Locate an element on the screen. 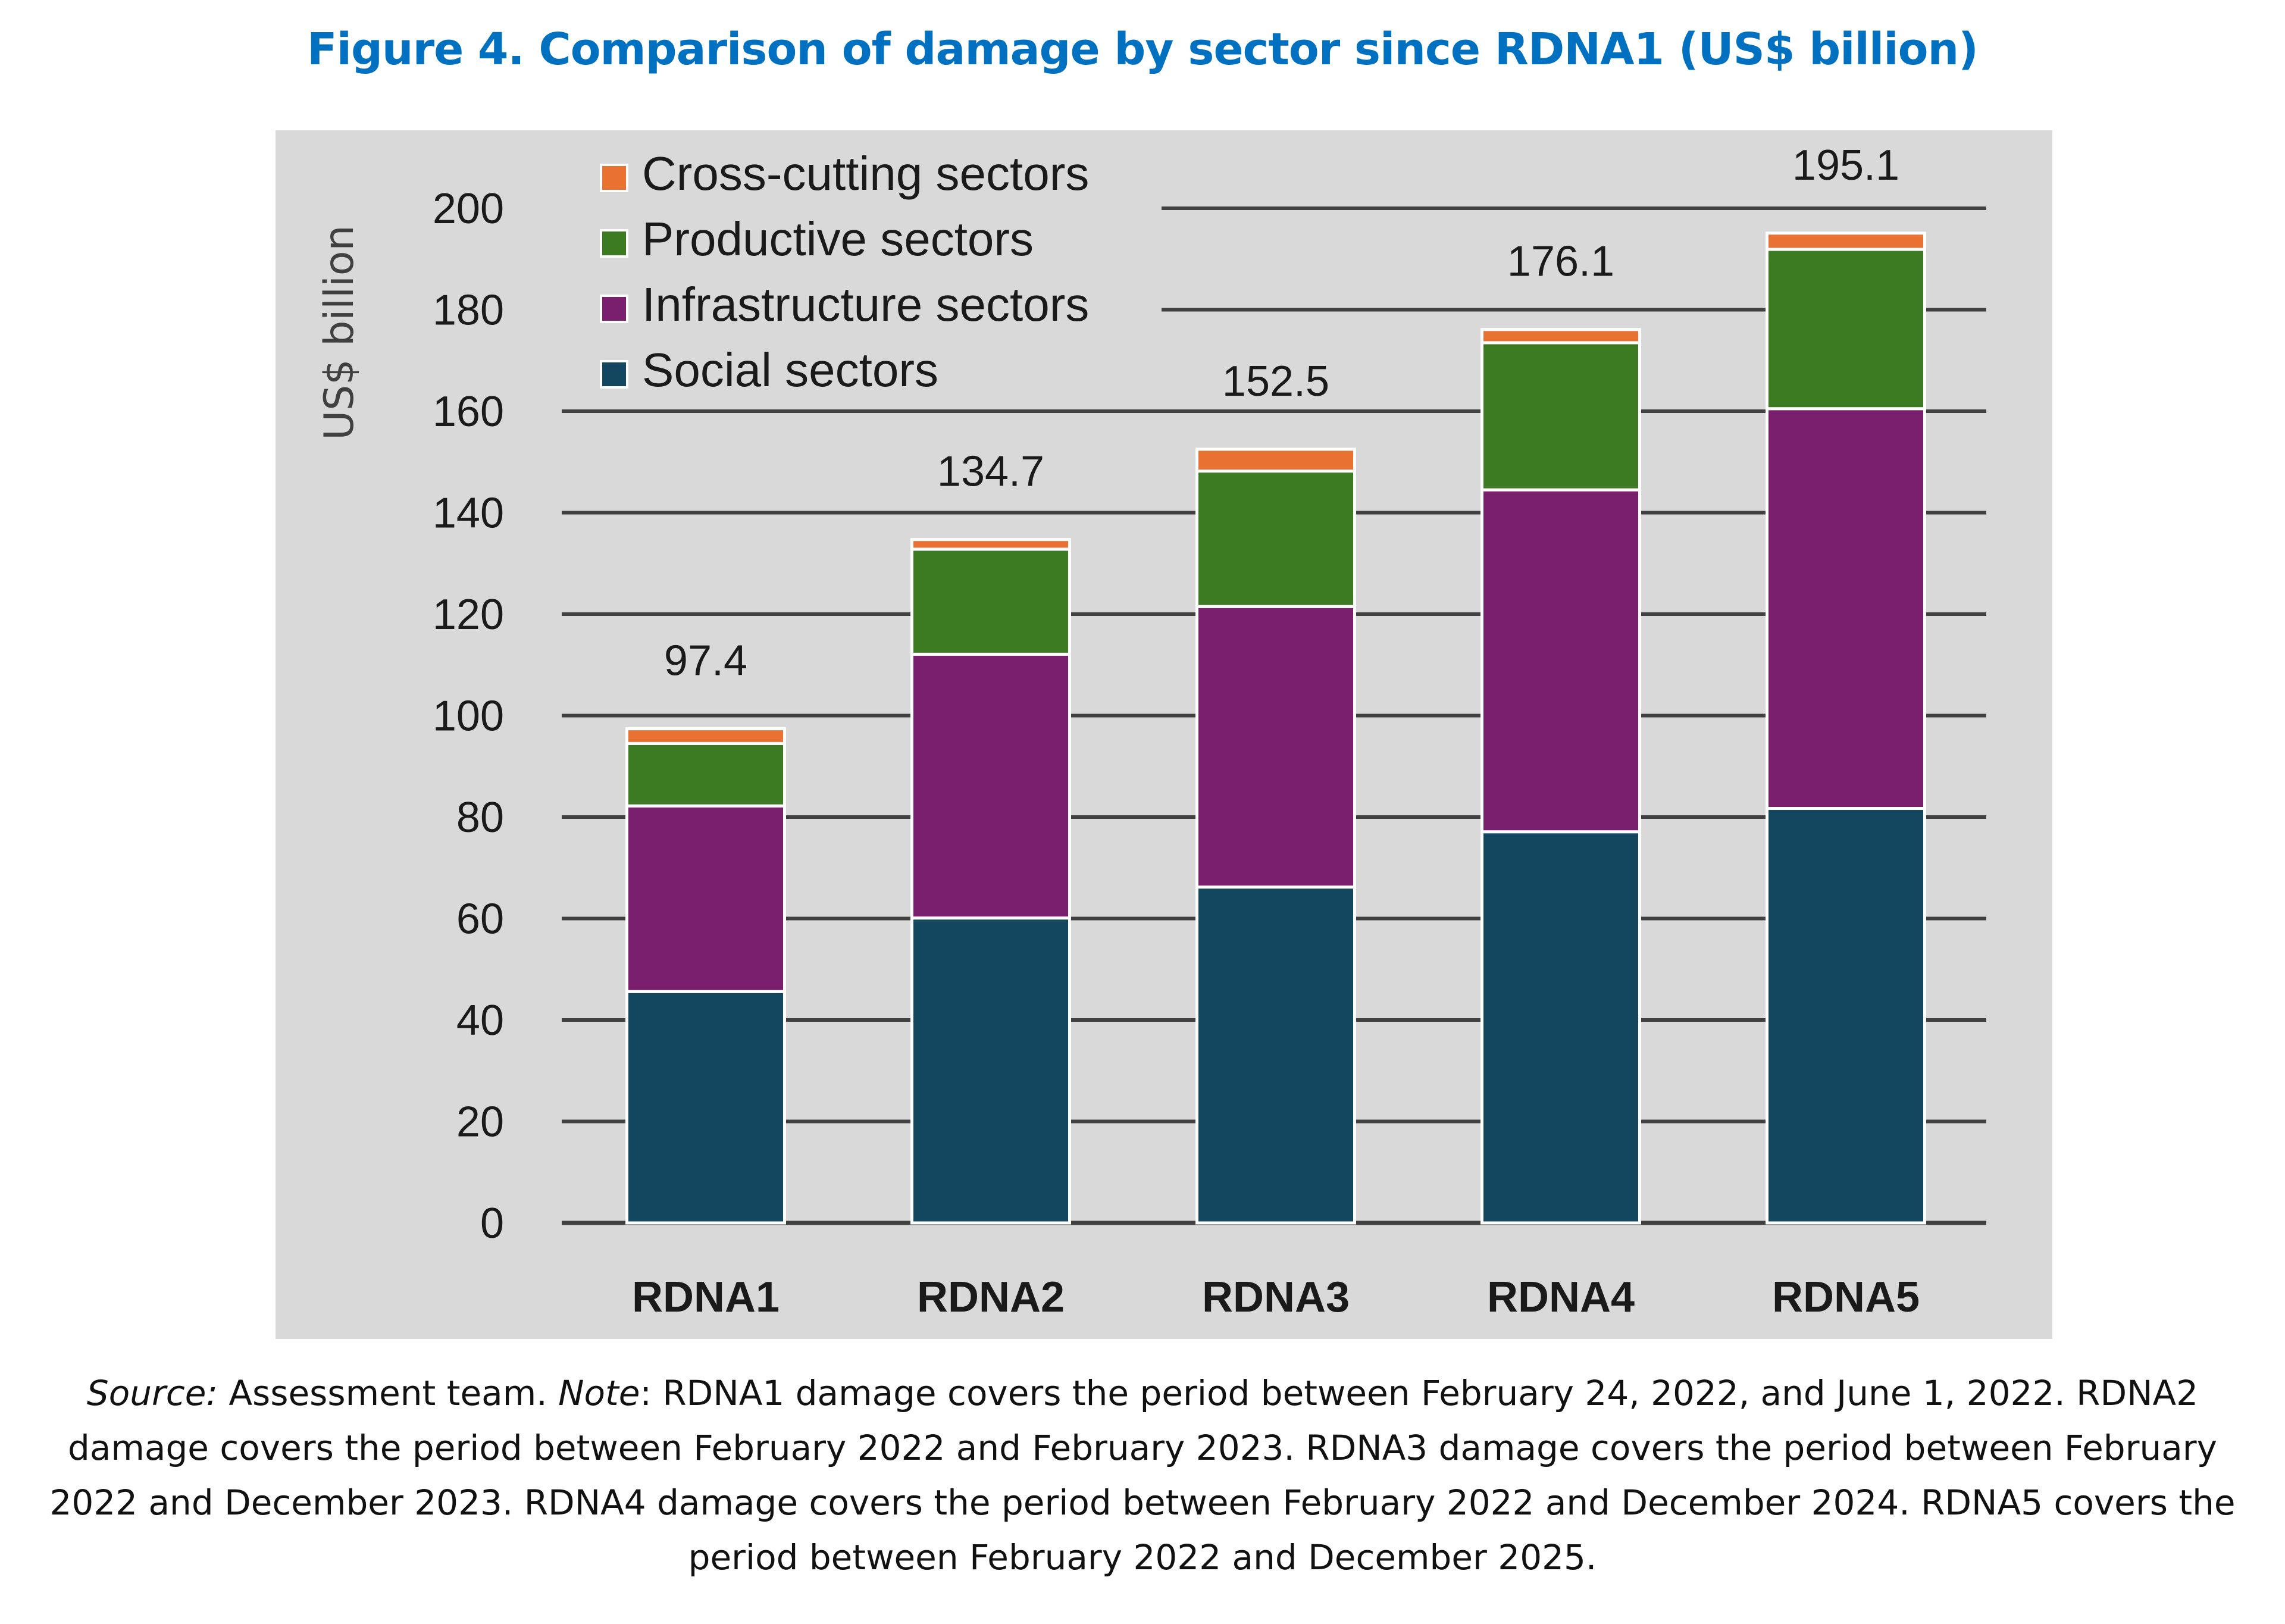 The image size is (2285, 1624). y-tick-labels: 0 20 40 60 80 100 120 140 160 180 200 is located at coordinates (468, 716).